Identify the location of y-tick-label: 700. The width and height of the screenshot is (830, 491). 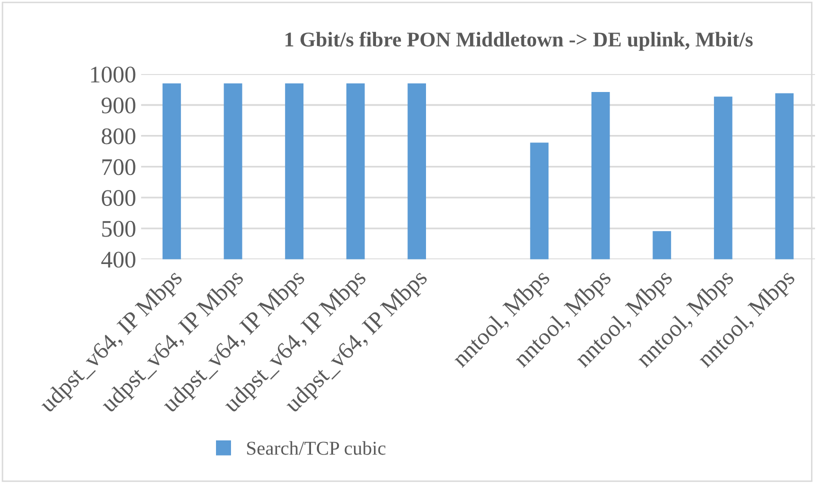
(119, 167).